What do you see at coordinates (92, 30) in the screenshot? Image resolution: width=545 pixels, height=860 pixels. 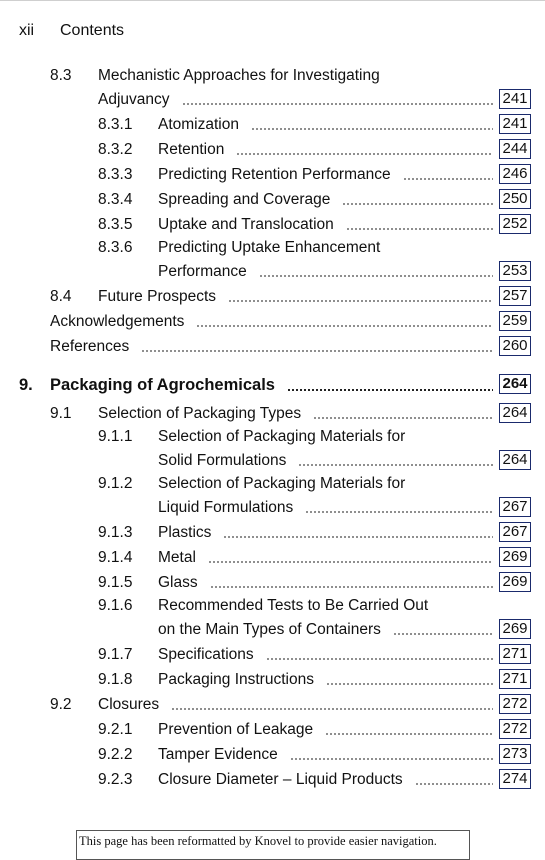 I see `page-title: Contents` at bounding box center [92, 30].